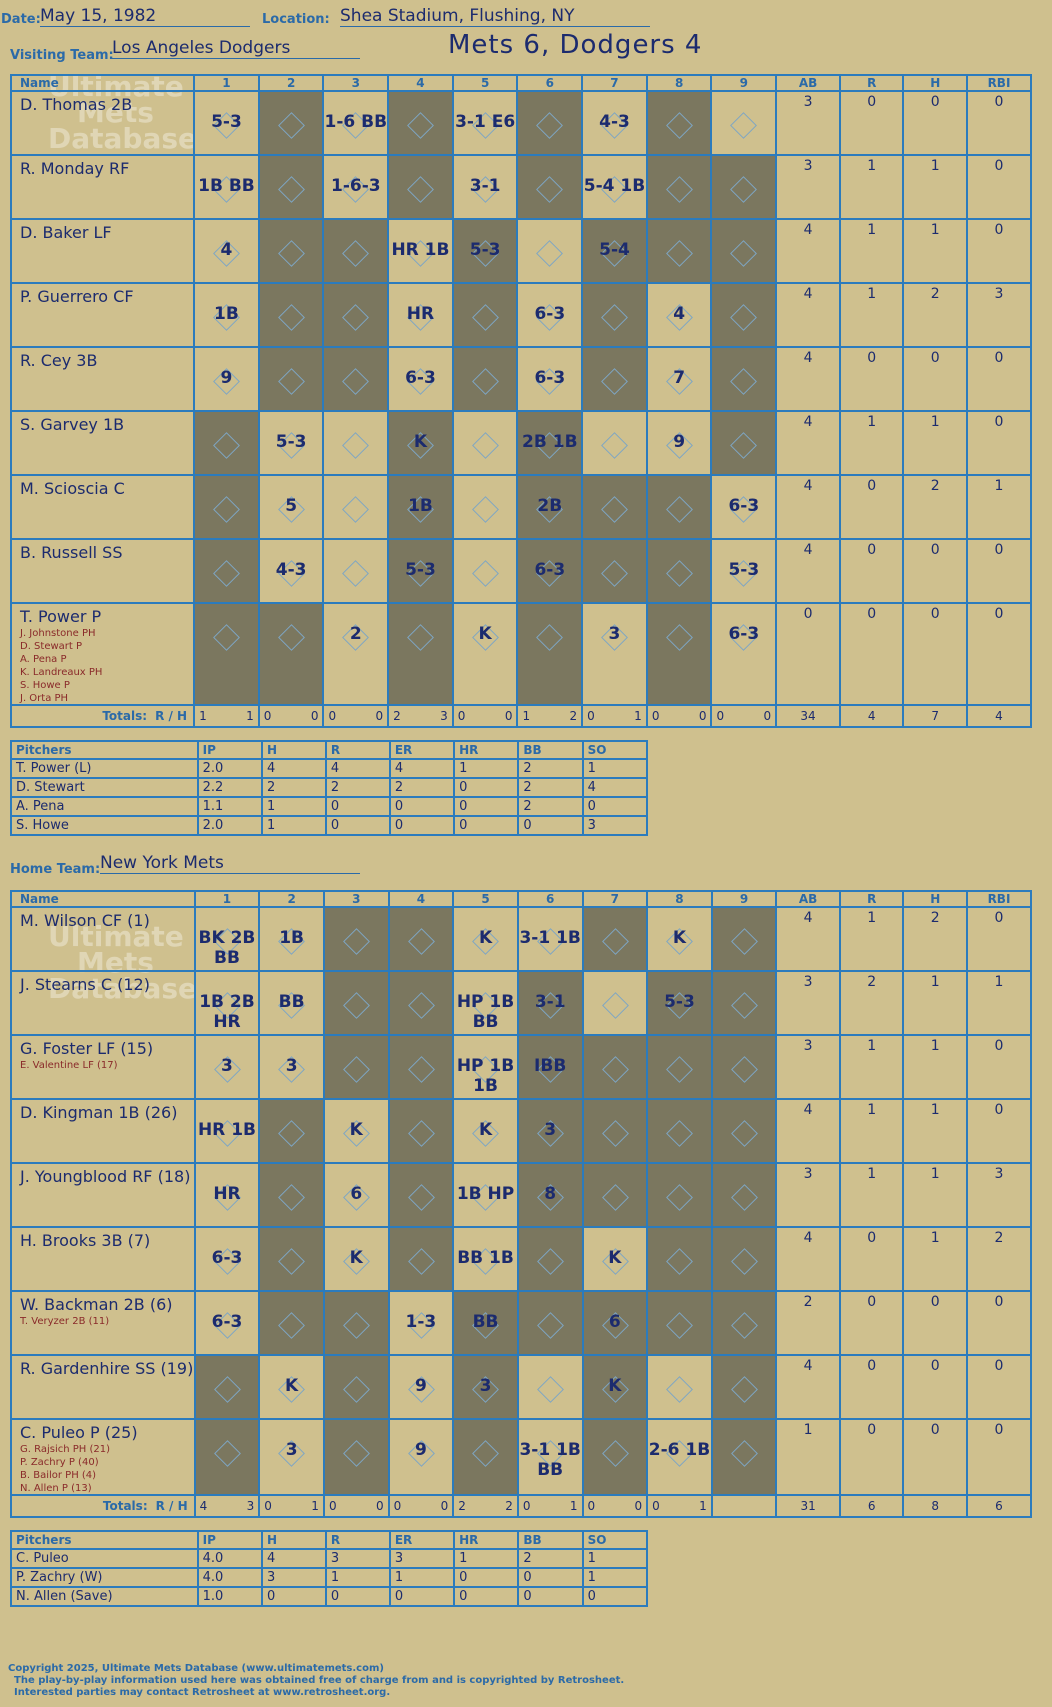  What do you see at coordinates (422, 806) in the screenshot?
I see `pitcher-er: 0` at bounding box center [422, 806].